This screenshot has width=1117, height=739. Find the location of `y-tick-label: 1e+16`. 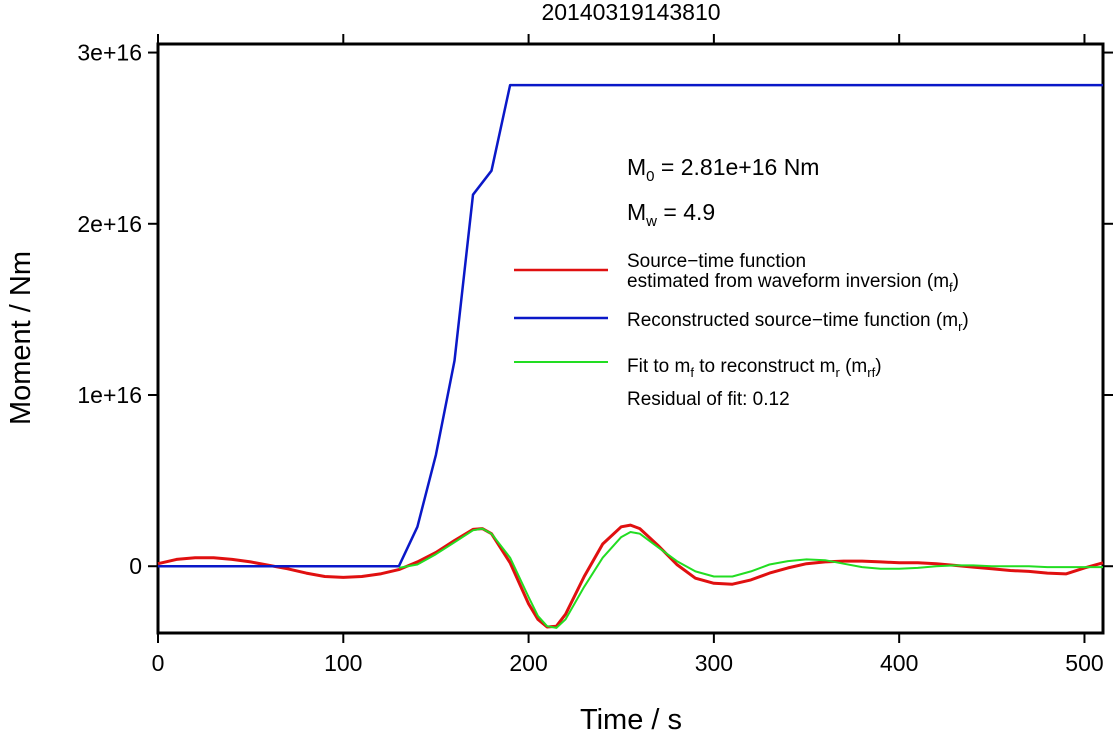

y-tick-label: 1e+16 is located at coordinates (109, 395).